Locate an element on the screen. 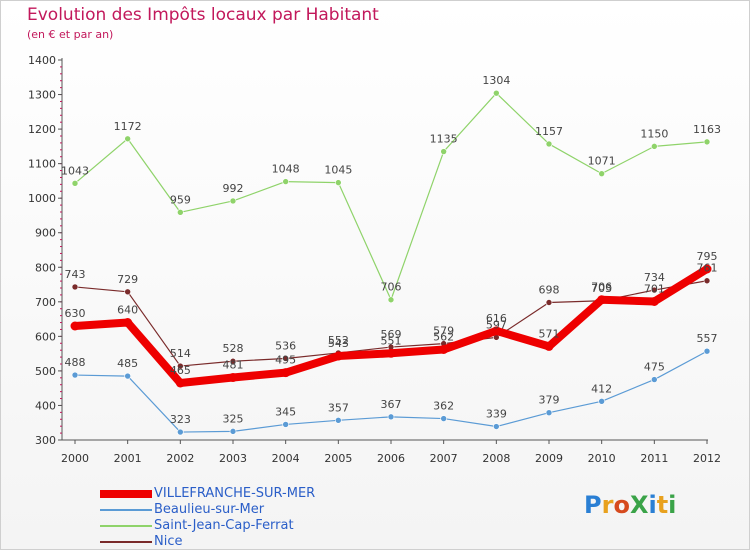 Image resolution: width=750 pixels, height=550 pixels. data-label-beaulieu-sur-mer: 357 is located at coordinates (338, 407).